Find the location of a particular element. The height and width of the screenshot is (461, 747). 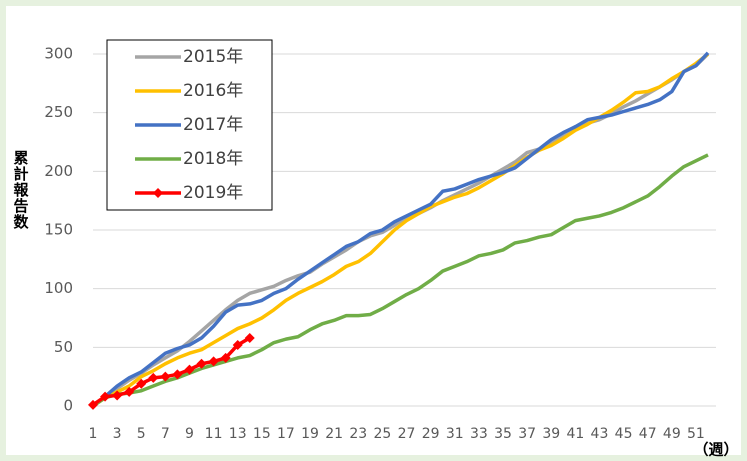

y-tick-label: 250 is located at coordinates (58, 112).